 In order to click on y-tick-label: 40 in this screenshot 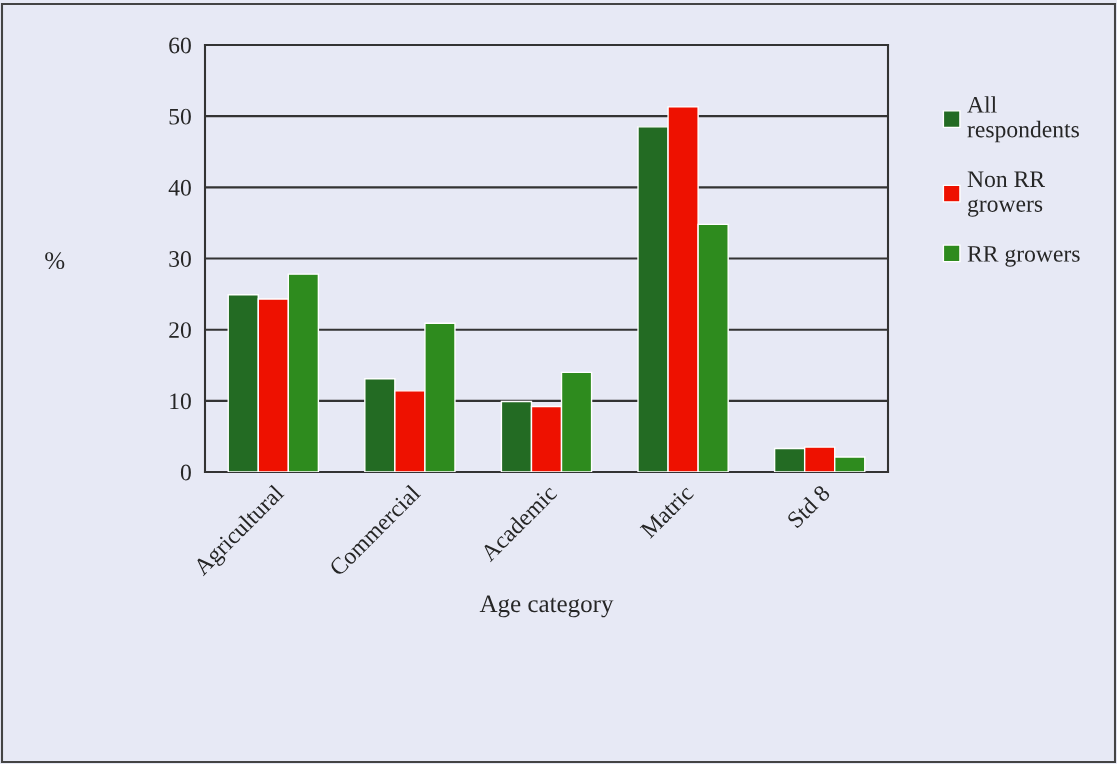, I will do `click(179, 187)`.